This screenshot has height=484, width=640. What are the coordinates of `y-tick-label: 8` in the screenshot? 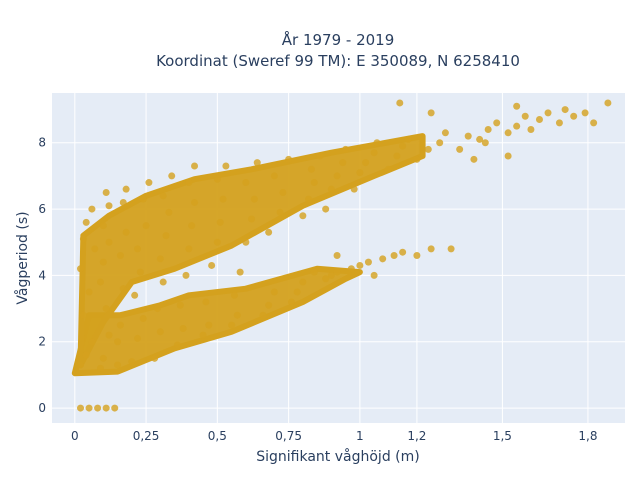 It's located at (42, 143).